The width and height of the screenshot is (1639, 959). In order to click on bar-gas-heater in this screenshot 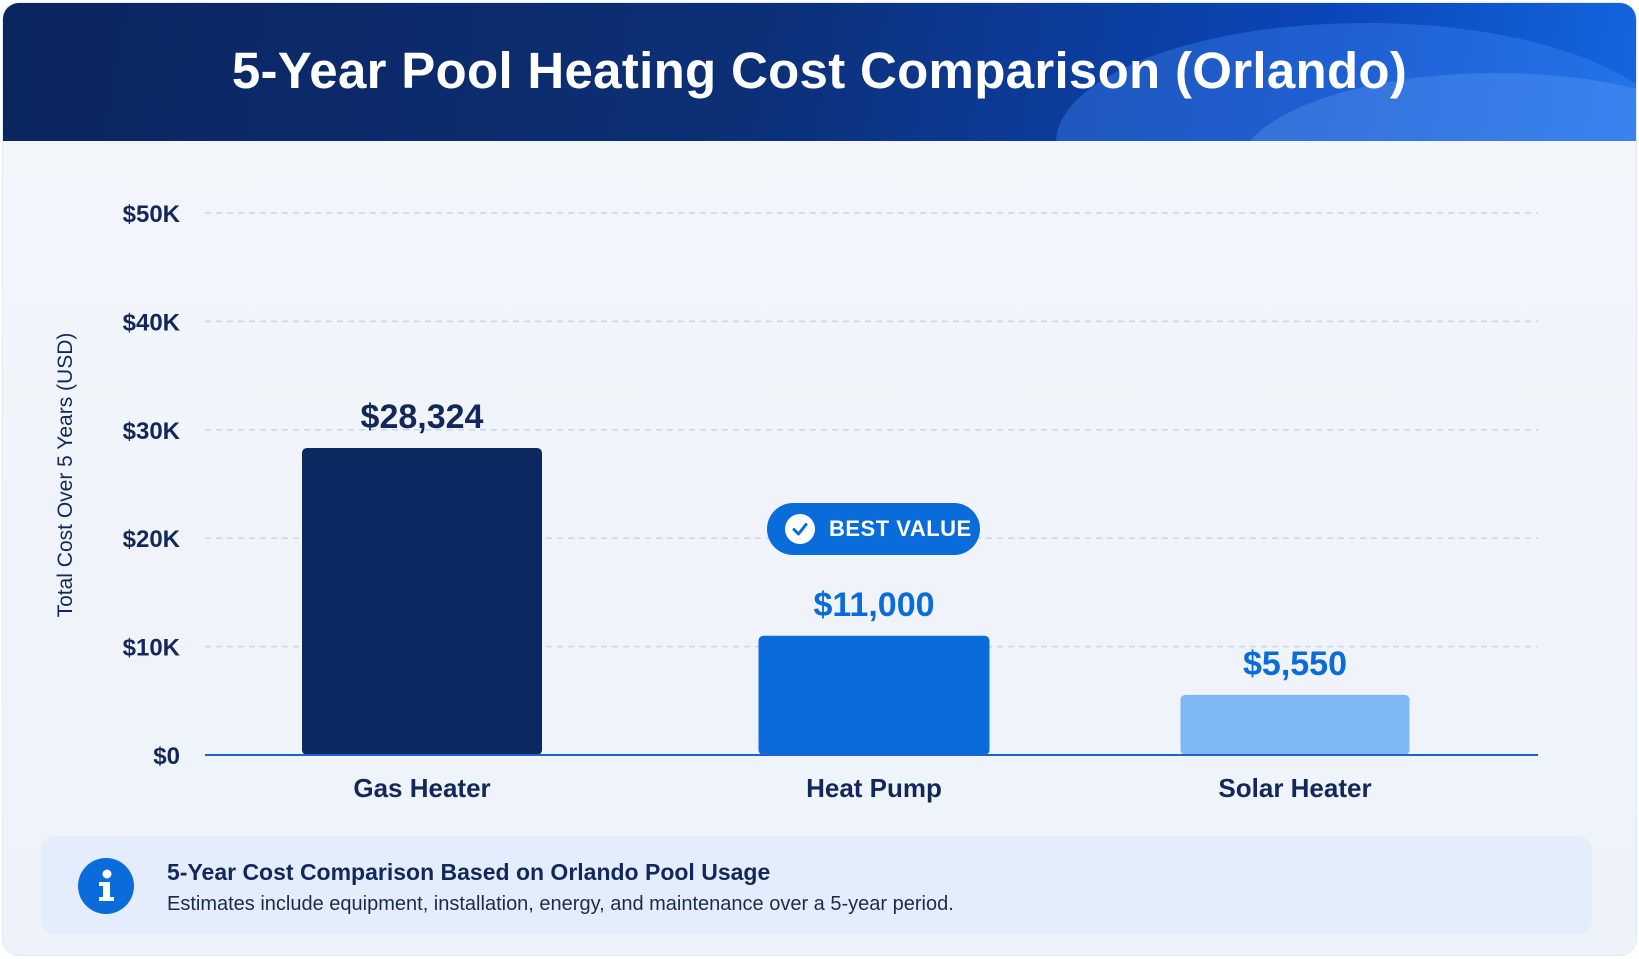, I will do `click(422, 601)`.